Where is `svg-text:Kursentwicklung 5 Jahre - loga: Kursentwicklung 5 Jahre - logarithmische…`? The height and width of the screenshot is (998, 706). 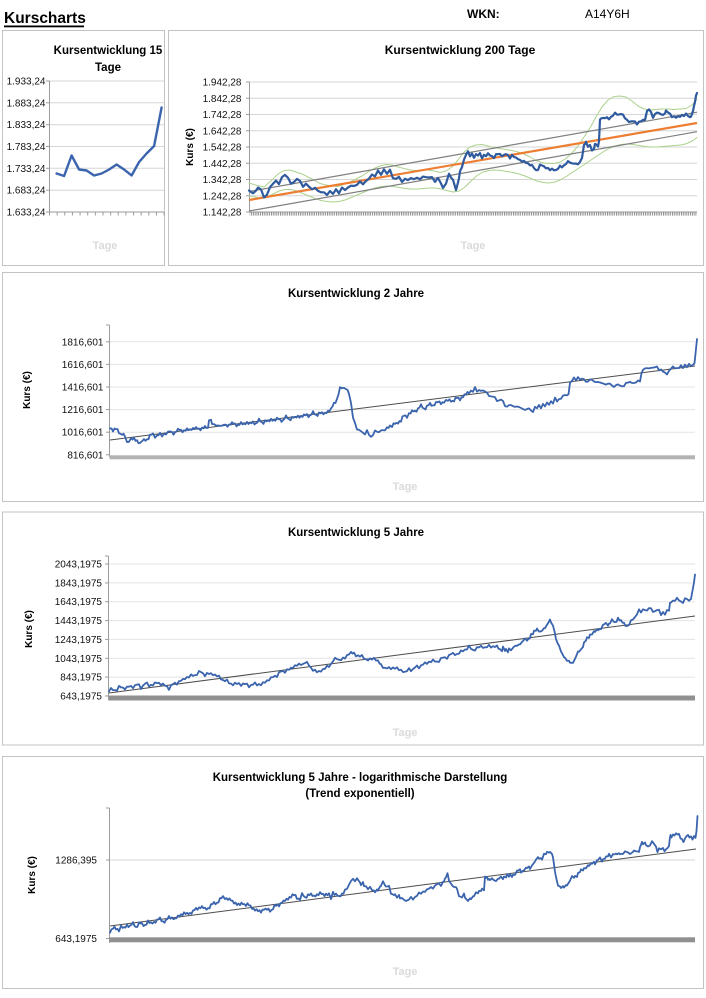 svg-text:Kursentwicklung 5 Jahre - loga: Kursentwicklung 5 Jahre - logarithmische… is located at coordinates (360, 778).